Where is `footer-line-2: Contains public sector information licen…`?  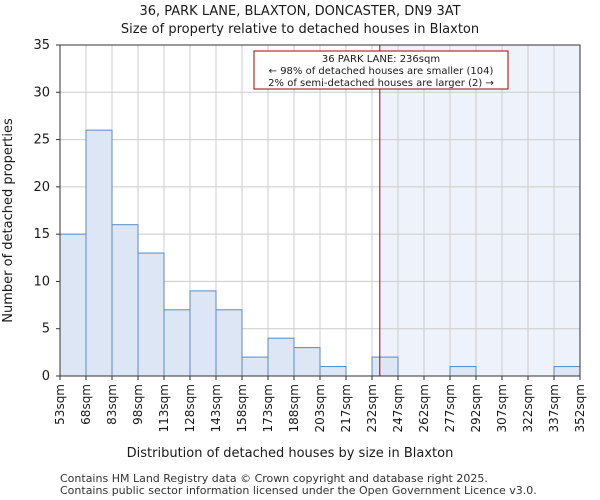
footer-line-2: Contains public sector information licen… is located at coordinates (298, 490).